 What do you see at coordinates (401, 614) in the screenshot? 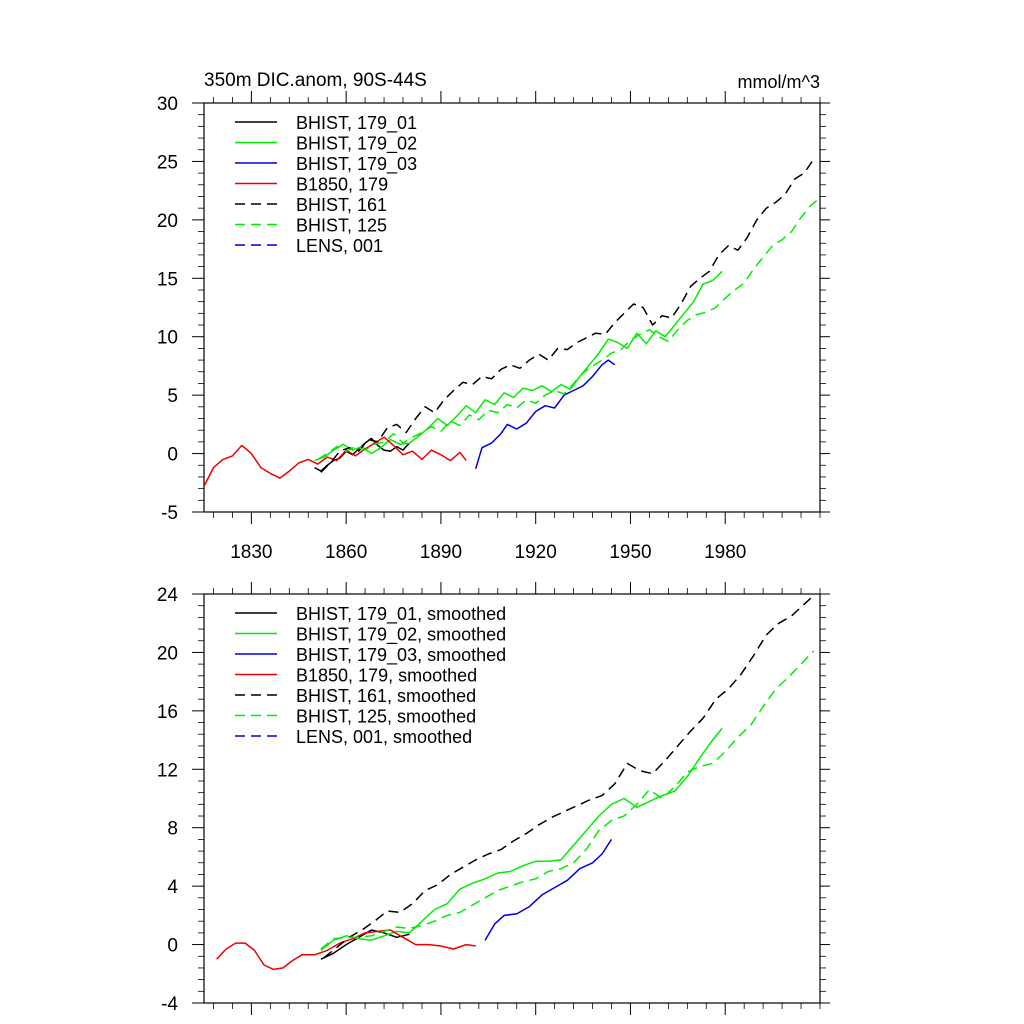
I see `legend-label: BHIST, 179_01, smoothed` at bounding box center [401, 614].